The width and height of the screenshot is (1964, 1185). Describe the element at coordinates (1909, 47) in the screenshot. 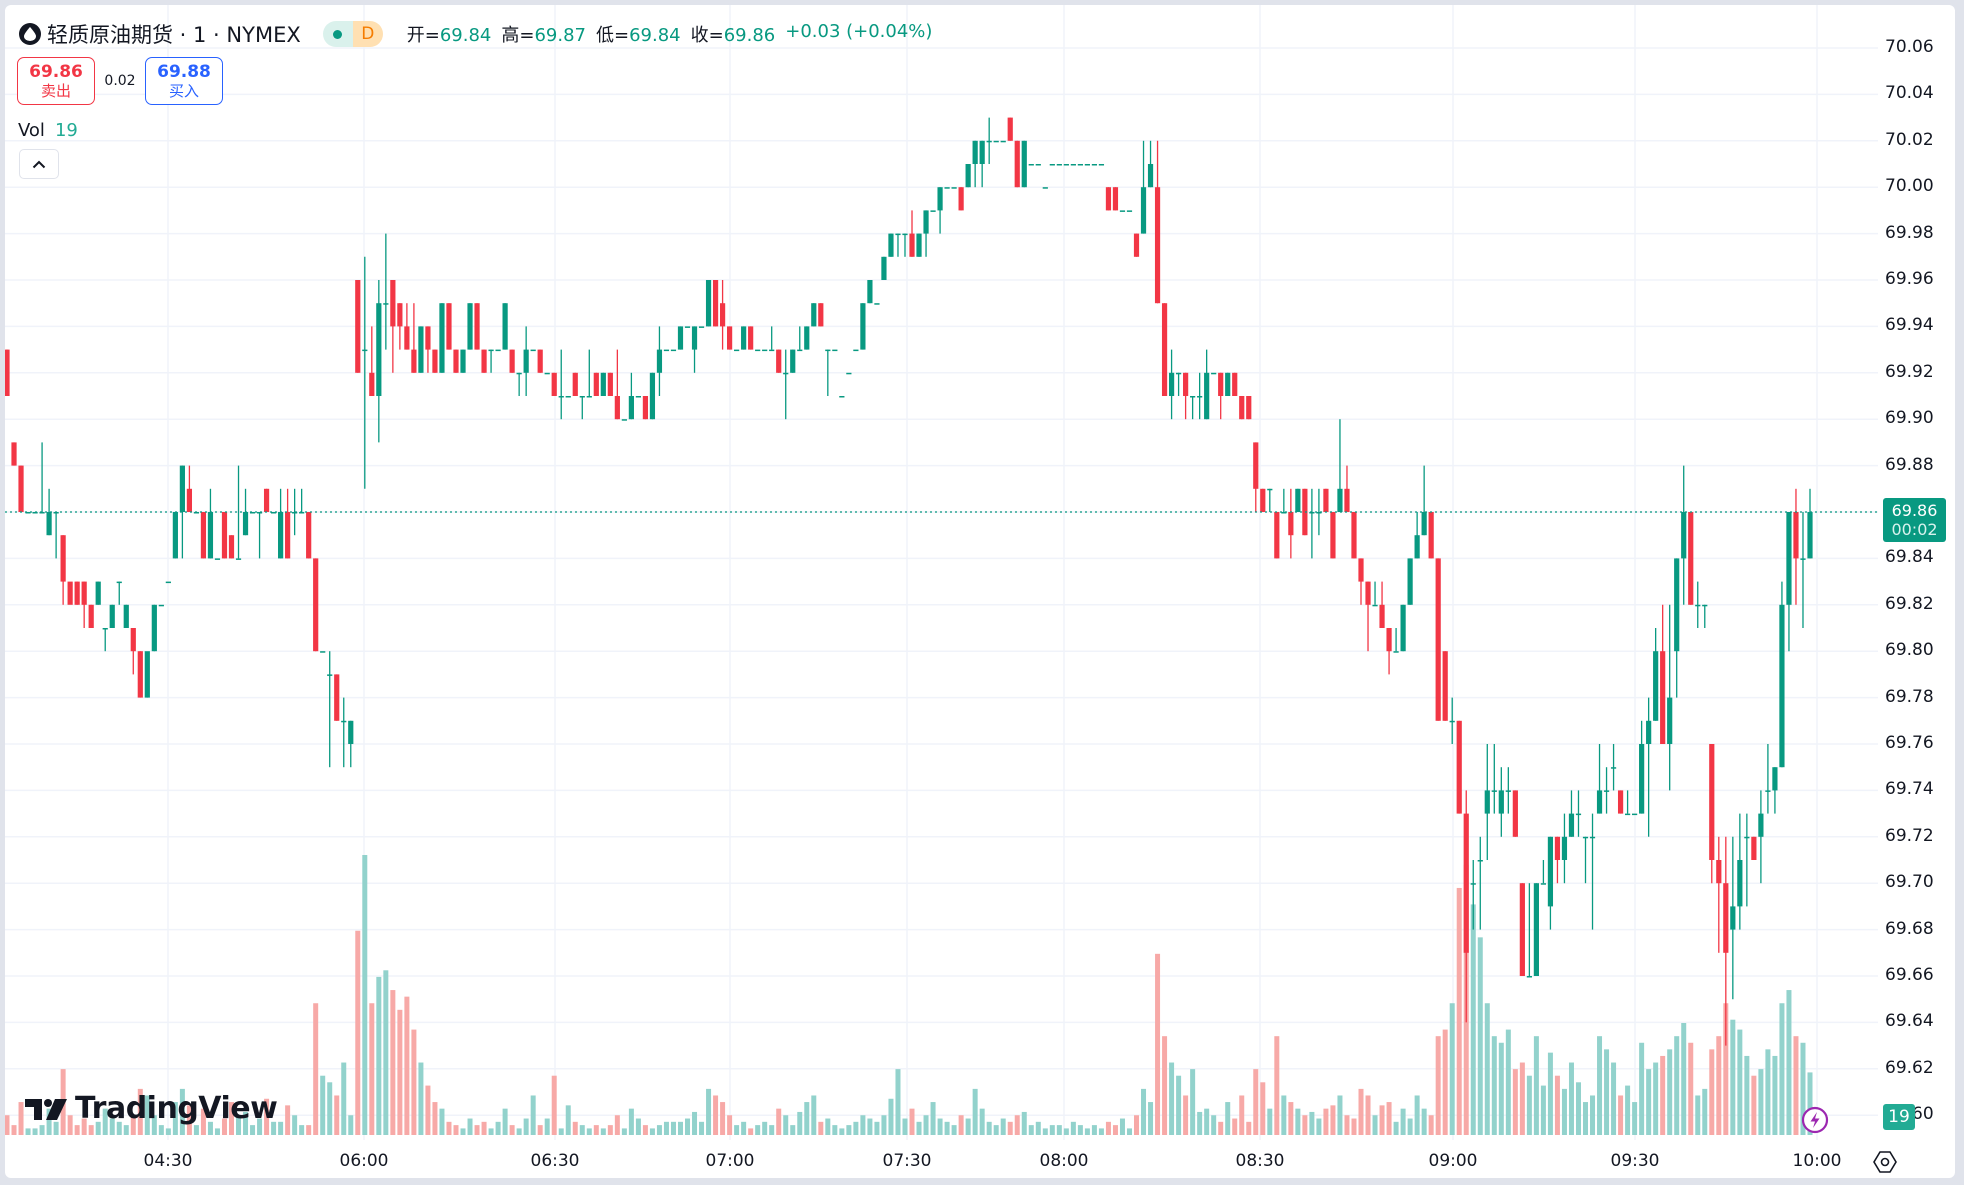

I see `price-tick-label: 70.06` at that location.